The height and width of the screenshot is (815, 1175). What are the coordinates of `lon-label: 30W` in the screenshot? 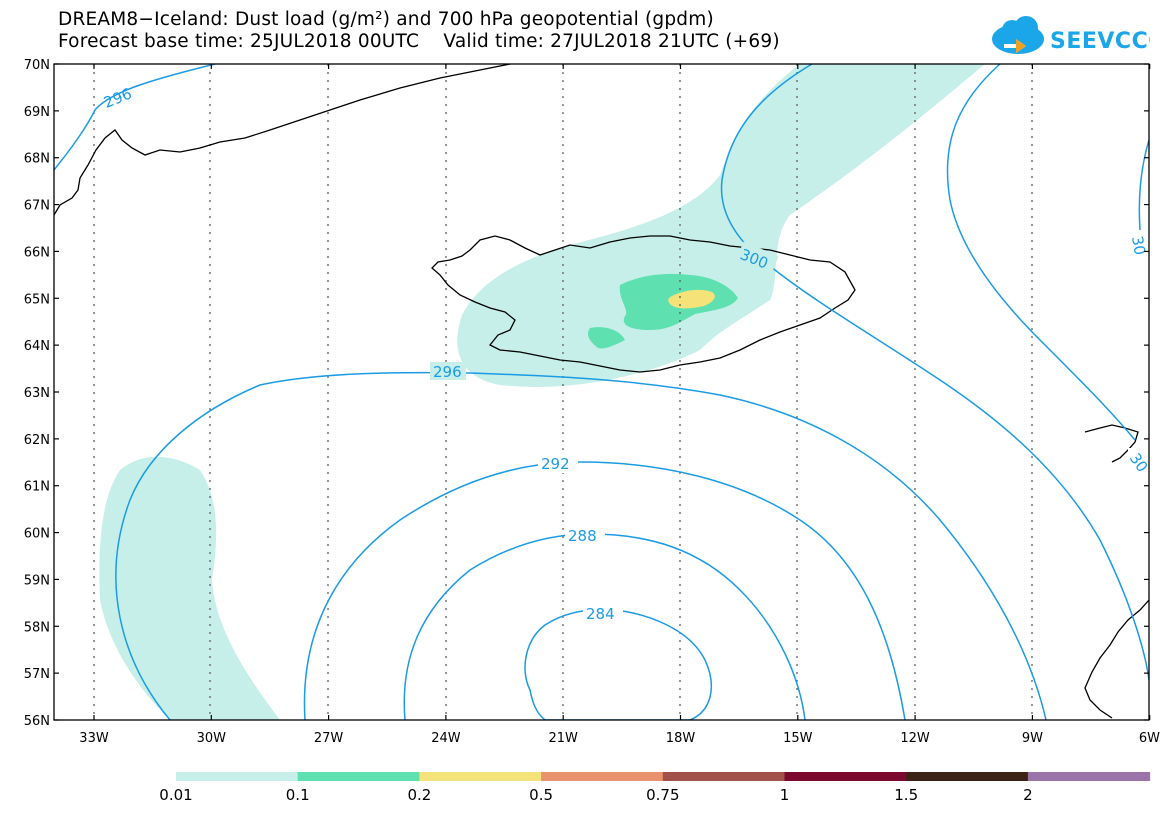 It's located at (212, 738).